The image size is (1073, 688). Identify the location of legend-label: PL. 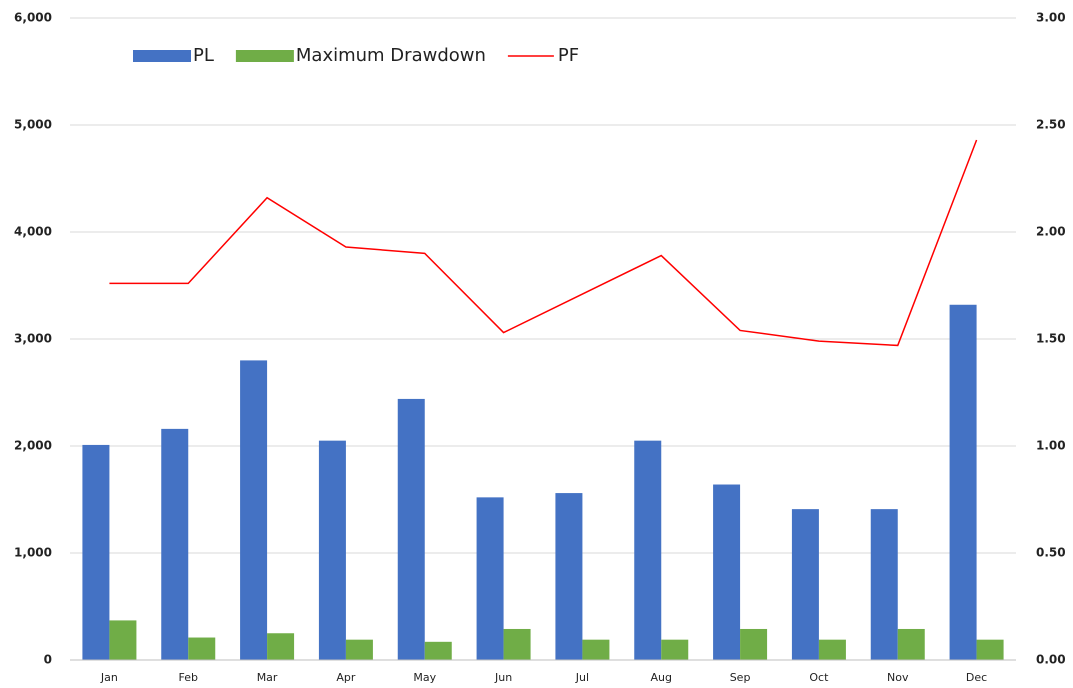
(203, 55).